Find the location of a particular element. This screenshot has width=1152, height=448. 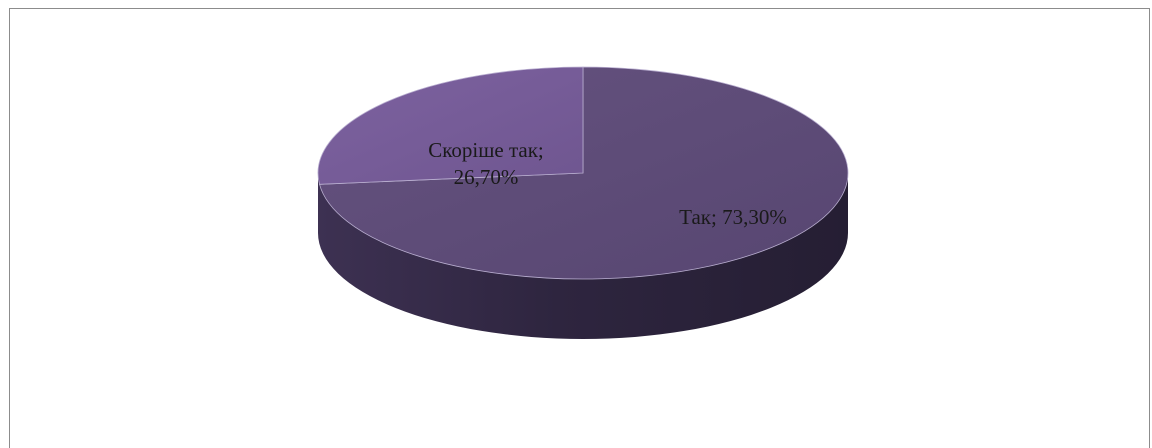

data-label-skorishe-tak-line1: Скоріше так; is located at coordinates (486, 150).